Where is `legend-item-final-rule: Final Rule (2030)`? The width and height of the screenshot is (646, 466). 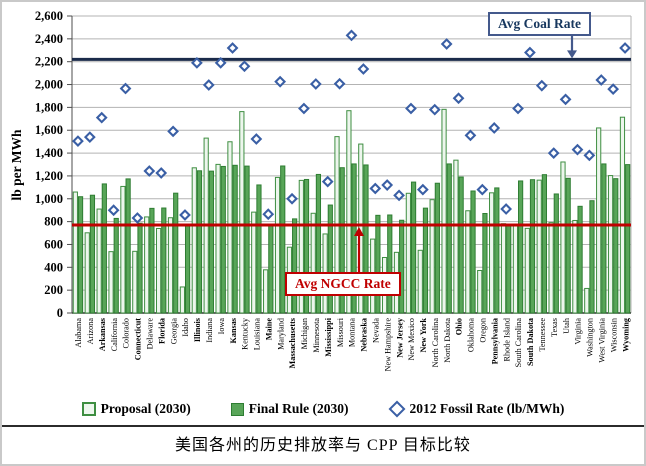
legend-item-final-rule: Final Rule (2030) is located at coordinates (289, 409).